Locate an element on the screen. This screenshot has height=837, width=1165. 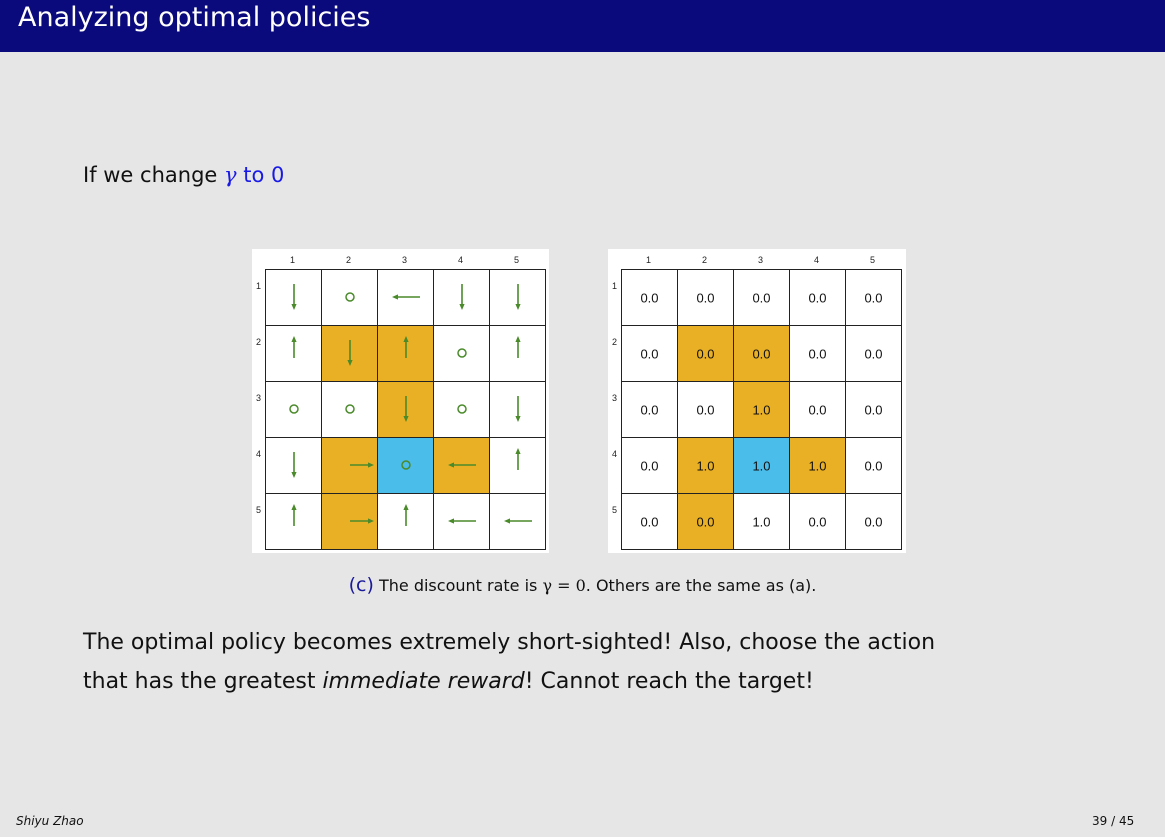
column-label-1: 1 is located at coordinates (293, 260).